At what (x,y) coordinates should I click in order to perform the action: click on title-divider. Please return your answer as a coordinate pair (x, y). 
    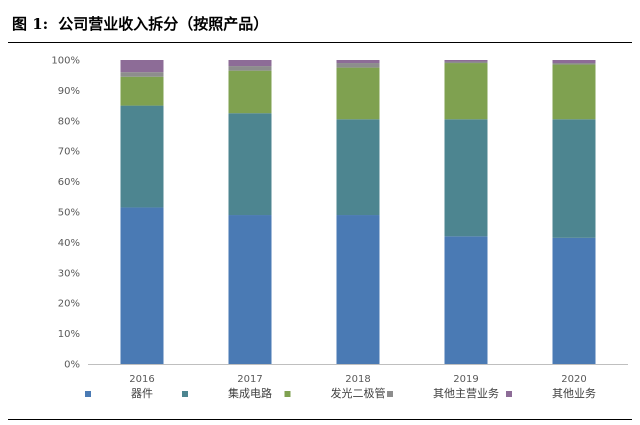
    Looking at the image, I should click on (320, 42).